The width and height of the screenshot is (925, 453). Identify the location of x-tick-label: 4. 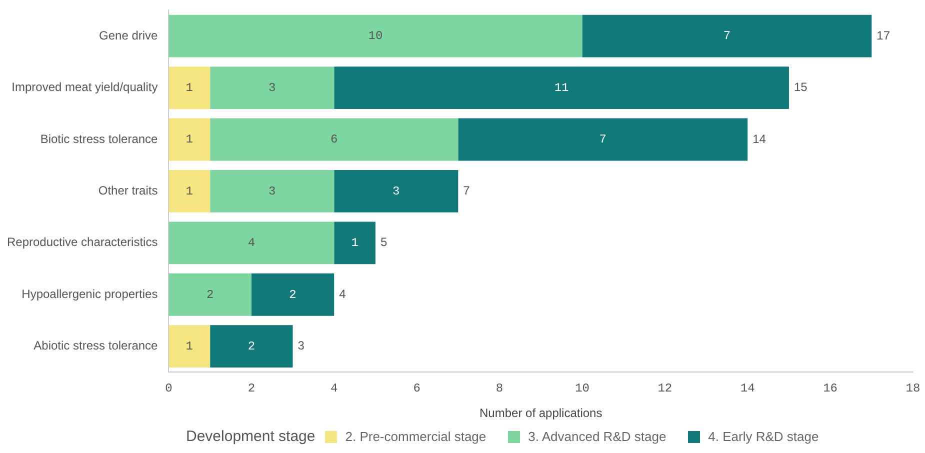
(334, 389).